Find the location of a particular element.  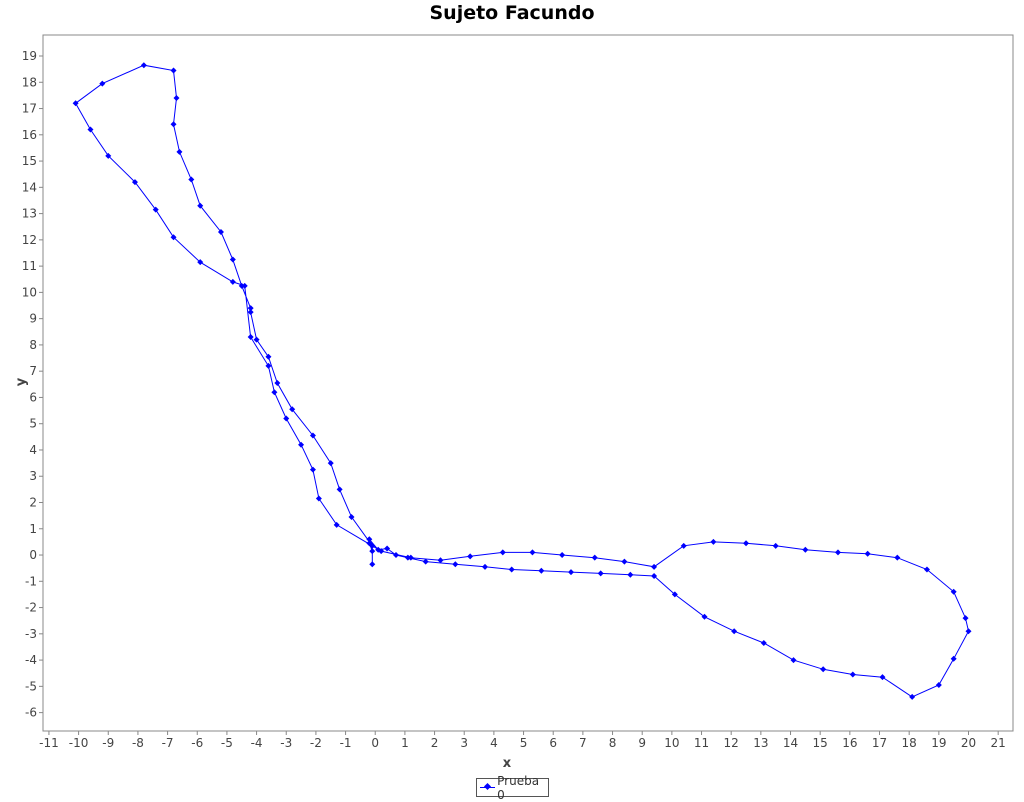

x-tick-label: -1 is located at coordinates (346, 743).